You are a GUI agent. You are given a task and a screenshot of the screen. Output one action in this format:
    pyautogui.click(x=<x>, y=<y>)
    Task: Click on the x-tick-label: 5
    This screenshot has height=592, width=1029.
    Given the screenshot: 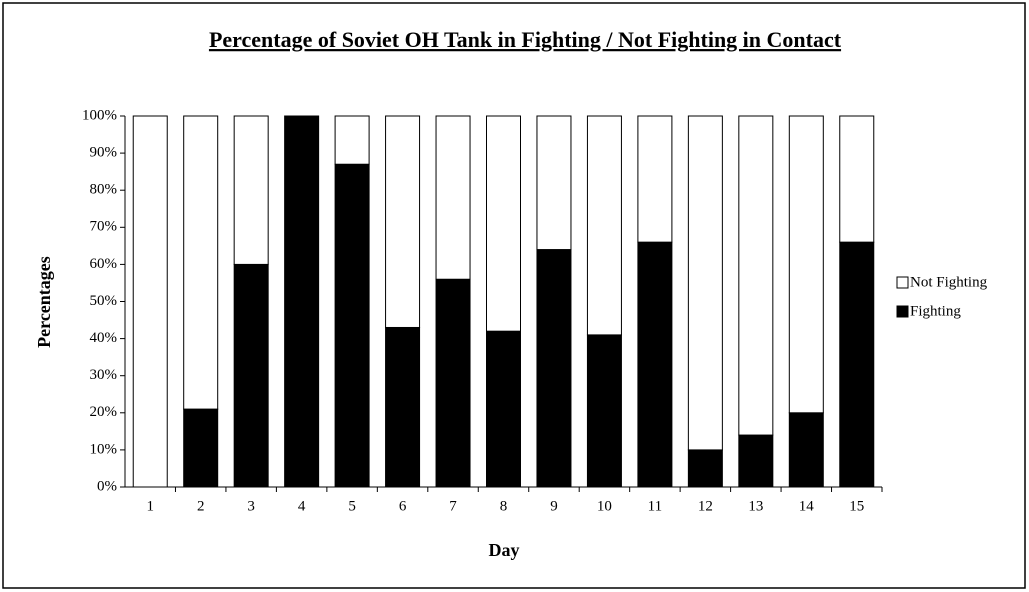 What is the action you would take?
    pyautogui.click(x=352, y=506)
    